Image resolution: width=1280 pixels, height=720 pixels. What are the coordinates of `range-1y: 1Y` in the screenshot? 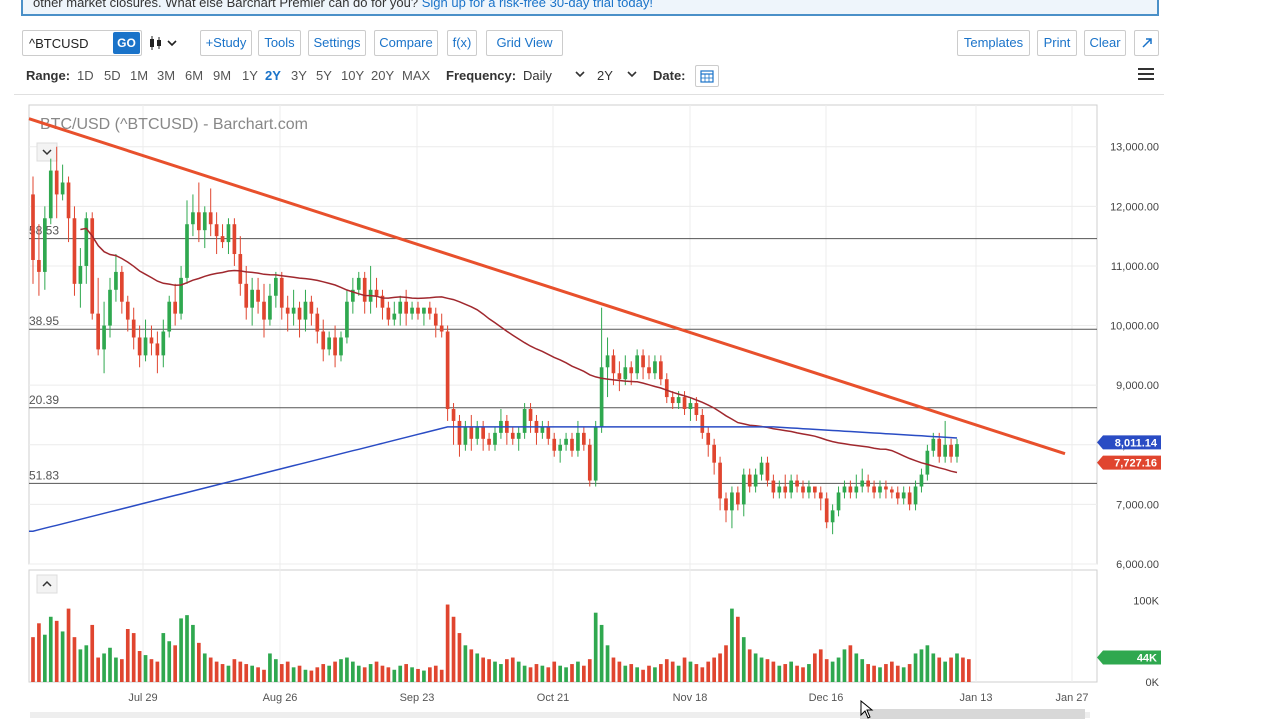 It's located at (250, 75).